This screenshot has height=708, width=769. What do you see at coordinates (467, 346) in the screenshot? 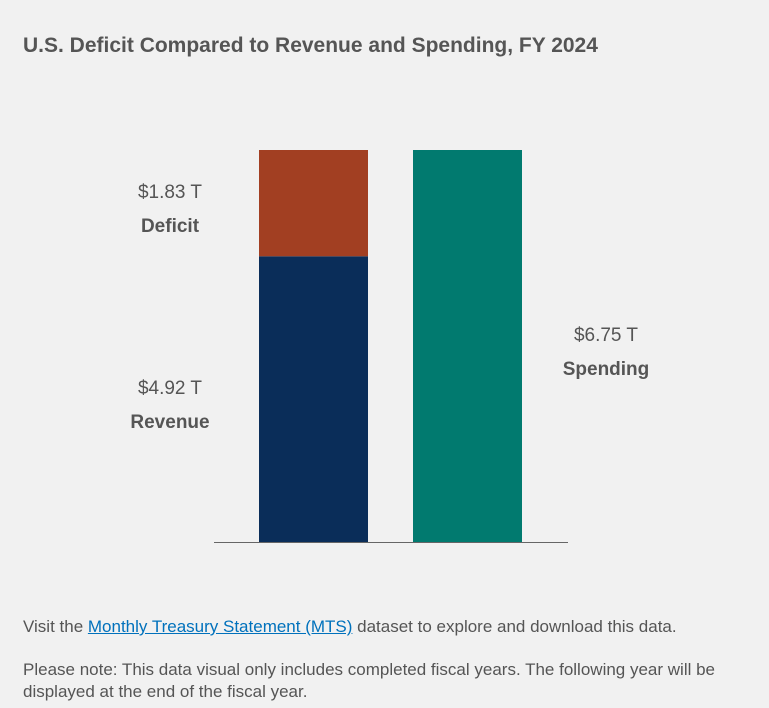
I see `spending-bar` at bounding box center [467, 346].